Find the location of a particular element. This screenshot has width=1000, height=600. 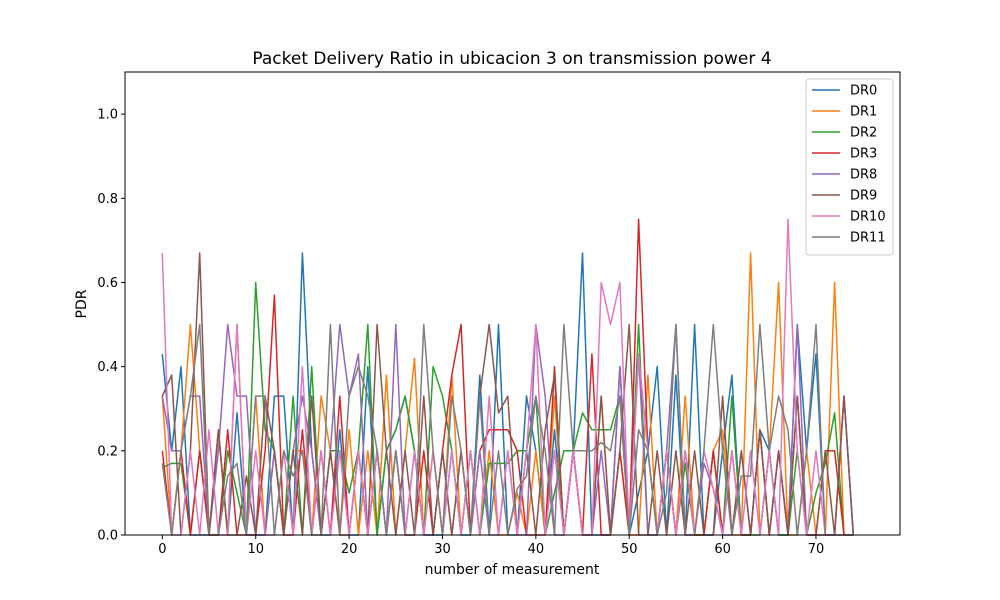

x-tick-label: 20 is located at coordinates (349, 549).